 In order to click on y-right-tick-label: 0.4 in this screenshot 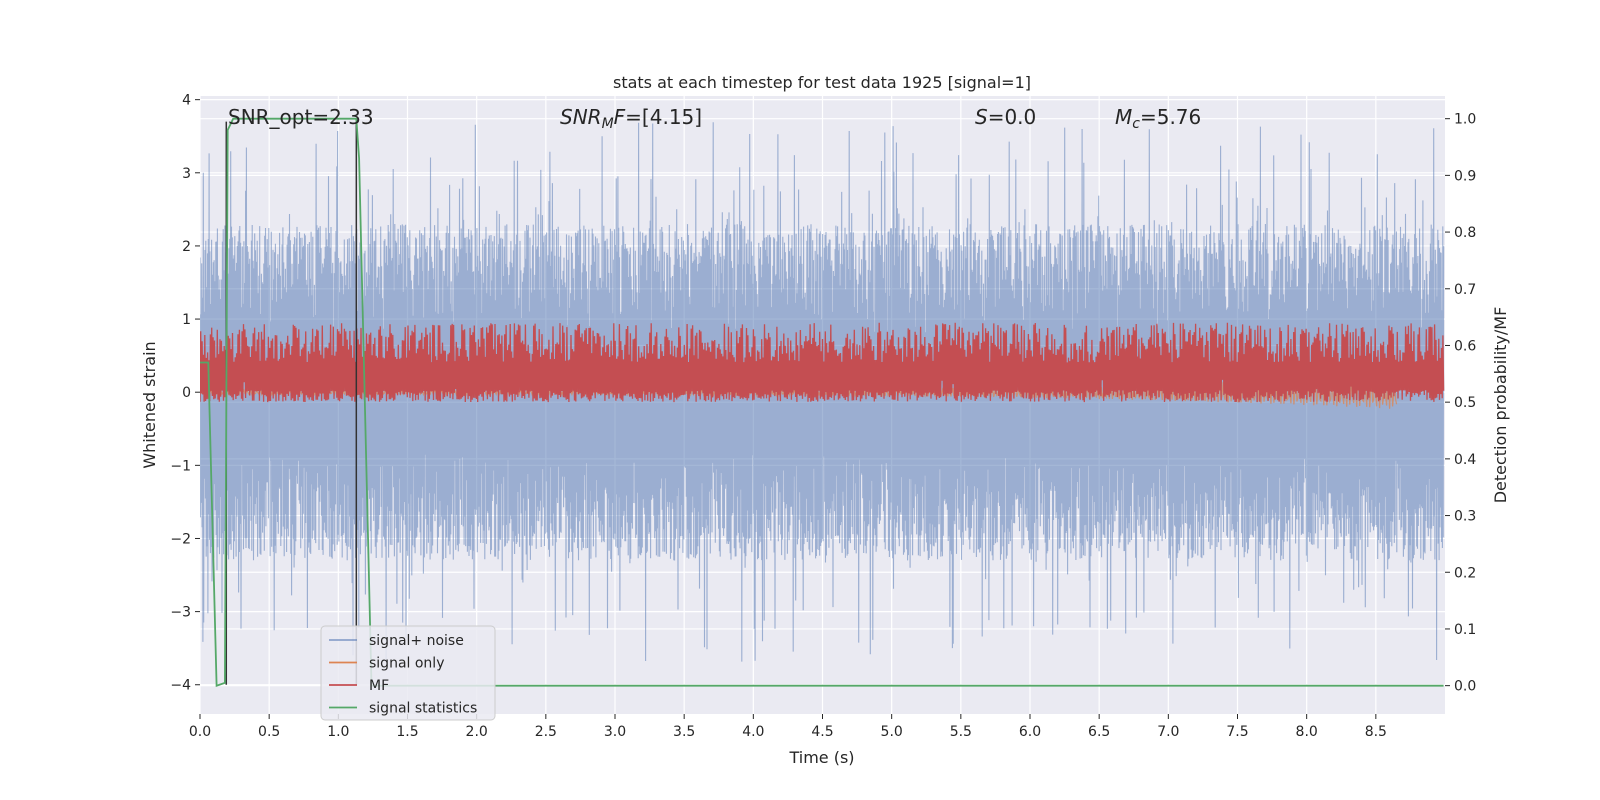, I will do `click(1465, 460)`.